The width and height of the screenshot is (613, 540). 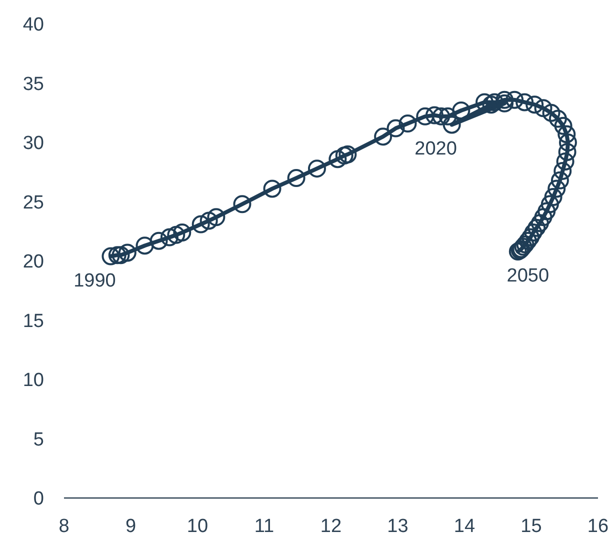 What do you see at coordinates (531, 526) in the screenshot?
I see `x-tick-label: 15` at bounding box center [531, 526].